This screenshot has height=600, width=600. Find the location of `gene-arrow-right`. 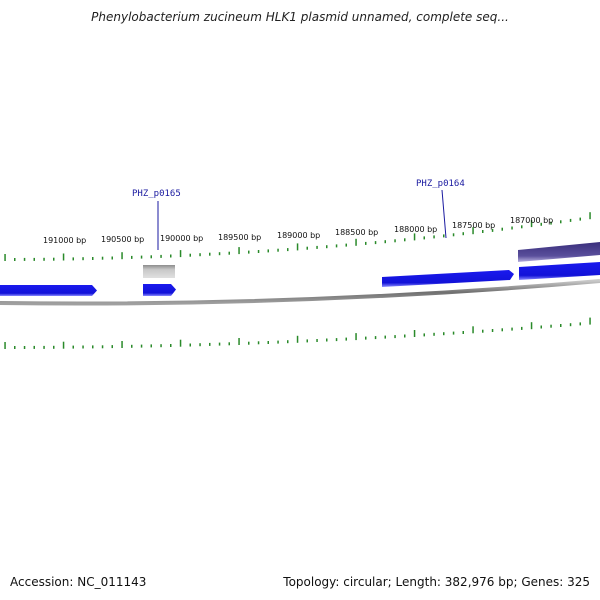

gene-arrow-right is located at coordinates (559, 271).